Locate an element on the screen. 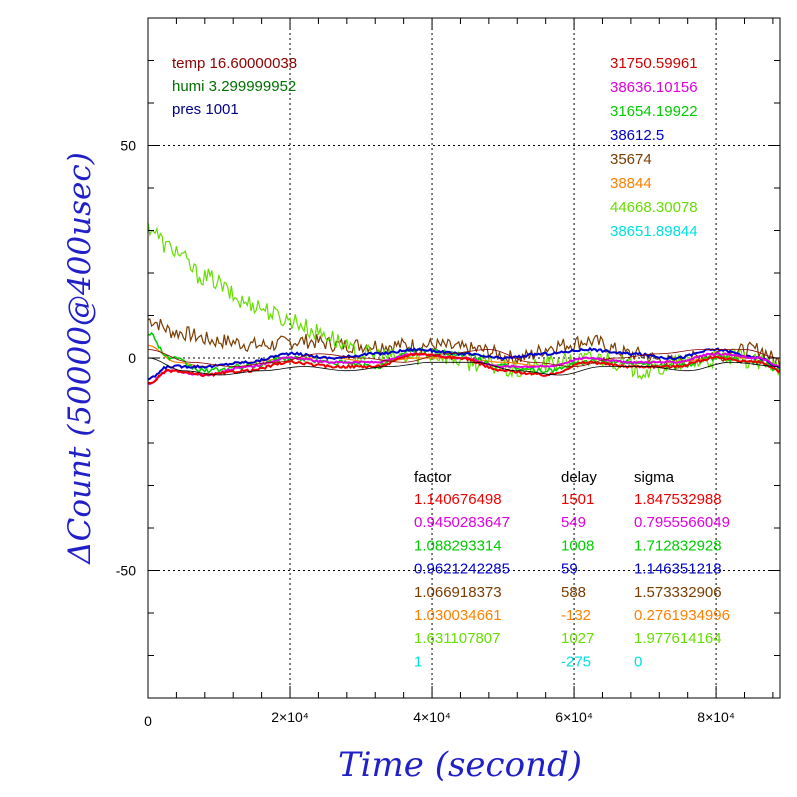 Image resolution: width=797 pixels, height=797 pixels. table-cell-factor: 1.088293314 is located at coordinates (458, 545).